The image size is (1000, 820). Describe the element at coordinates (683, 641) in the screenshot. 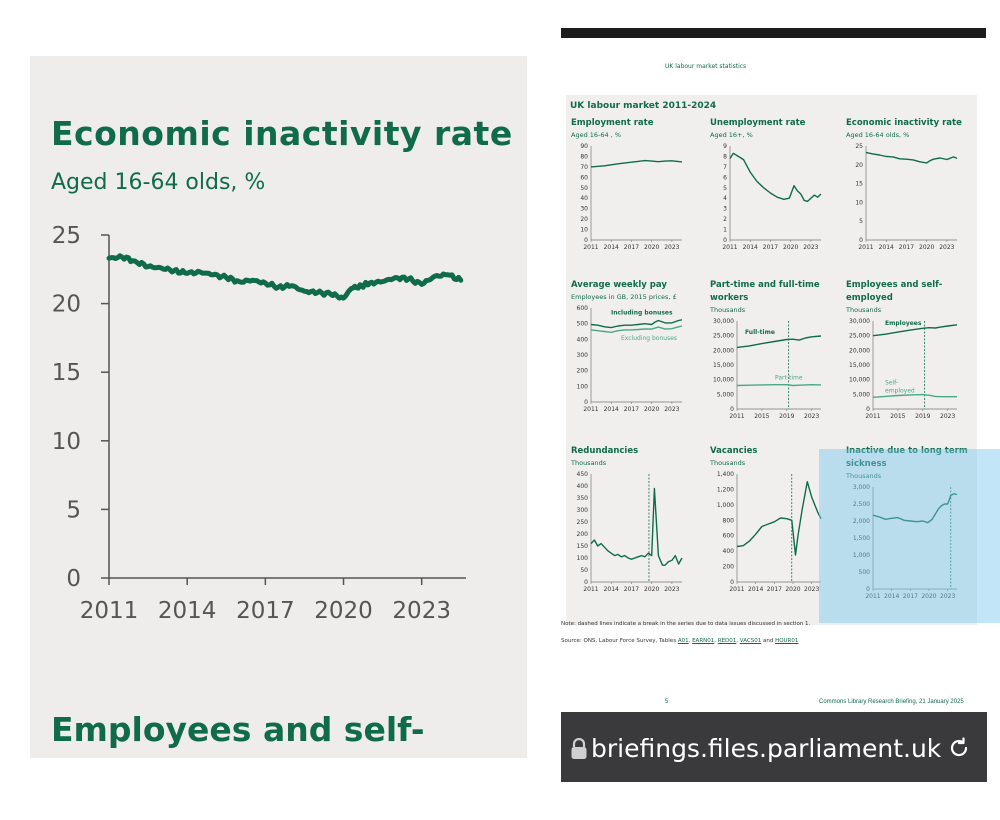

I see `source-link: A01` at that location.